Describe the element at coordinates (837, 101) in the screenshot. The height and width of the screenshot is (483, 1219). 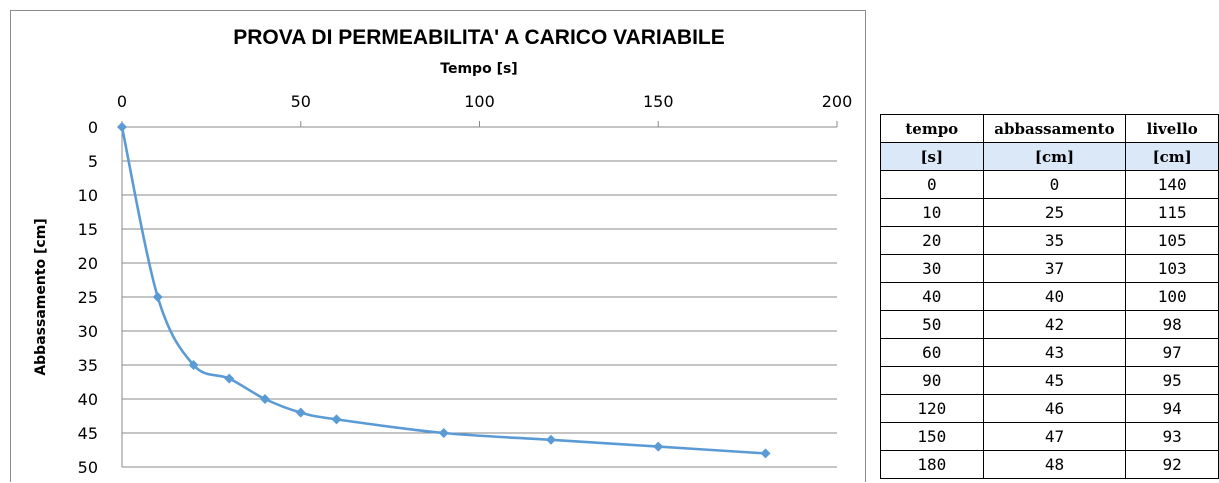
I see `x-tick-label: 200` at that location.